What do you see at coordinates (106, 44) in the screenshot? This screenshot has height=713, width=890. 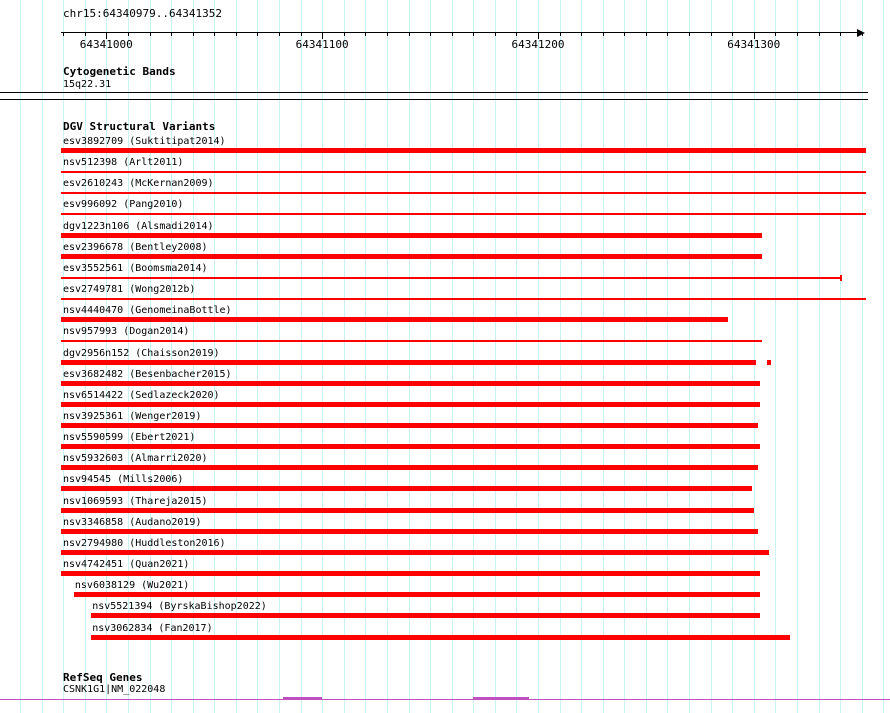 I see `ruler-tick-label: 64341000` at bounding box center [106, 44].